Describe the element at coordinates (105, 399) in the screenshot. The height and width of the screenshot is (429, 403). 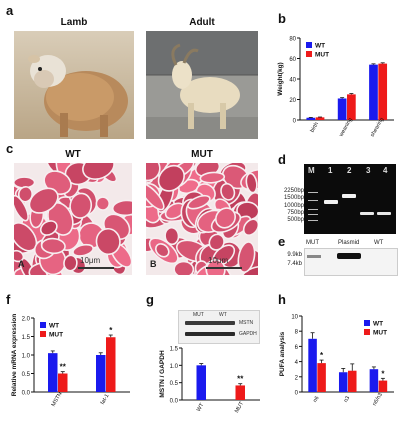
I see `x-tick-label: fat-1` at that location.